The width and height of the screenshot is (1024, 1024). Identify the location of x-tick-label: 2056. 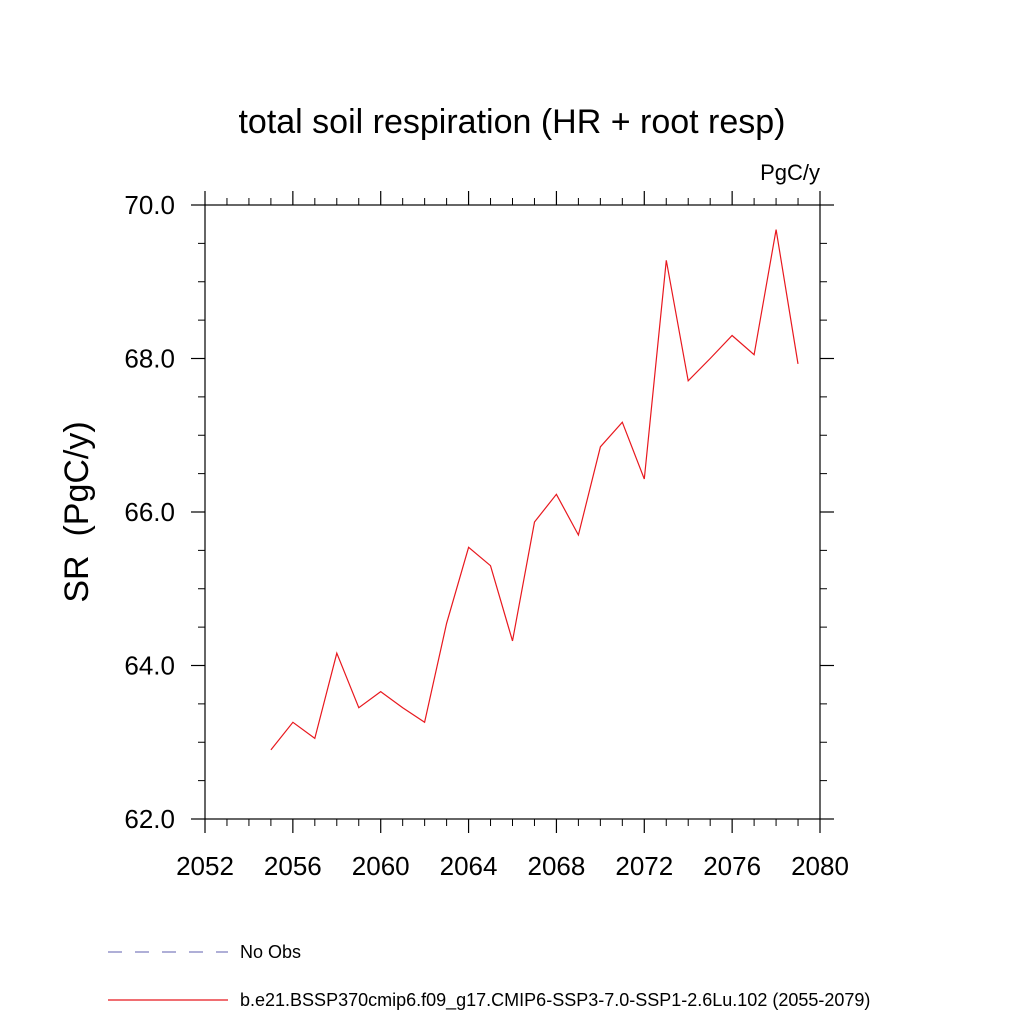
(293, 866).